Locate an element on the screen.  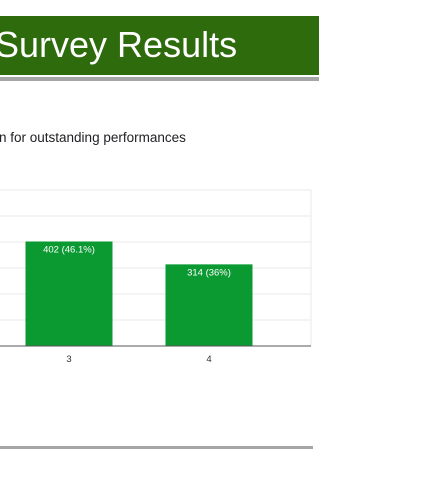
question-text: n for outstanding performances is located at coordinates (93, 137).